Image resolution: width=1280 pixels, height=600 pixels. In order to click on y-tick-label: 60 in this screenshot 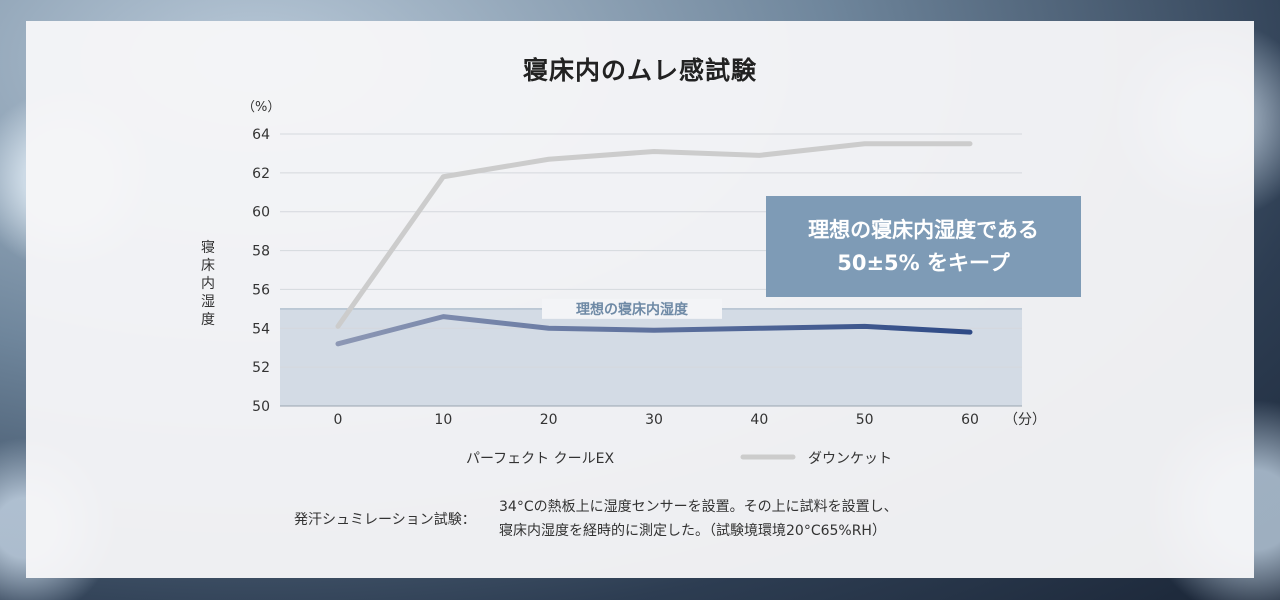, I will do `click(261, 213)`.